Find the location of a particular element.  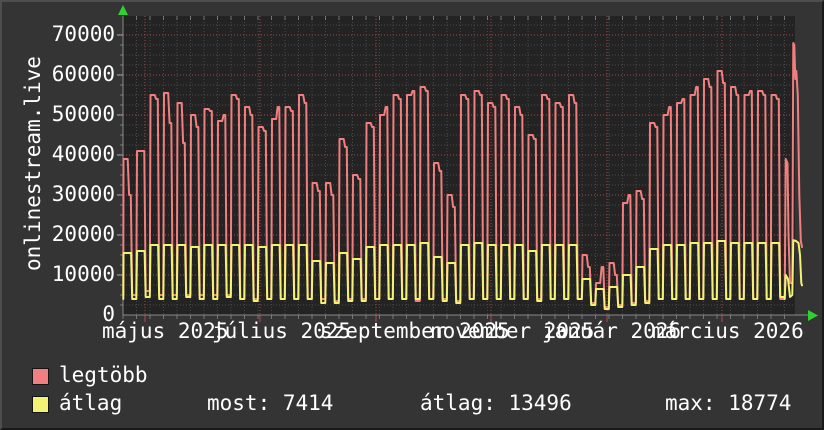

y-axis-label: 70000 is located at coordinates (83, 34).